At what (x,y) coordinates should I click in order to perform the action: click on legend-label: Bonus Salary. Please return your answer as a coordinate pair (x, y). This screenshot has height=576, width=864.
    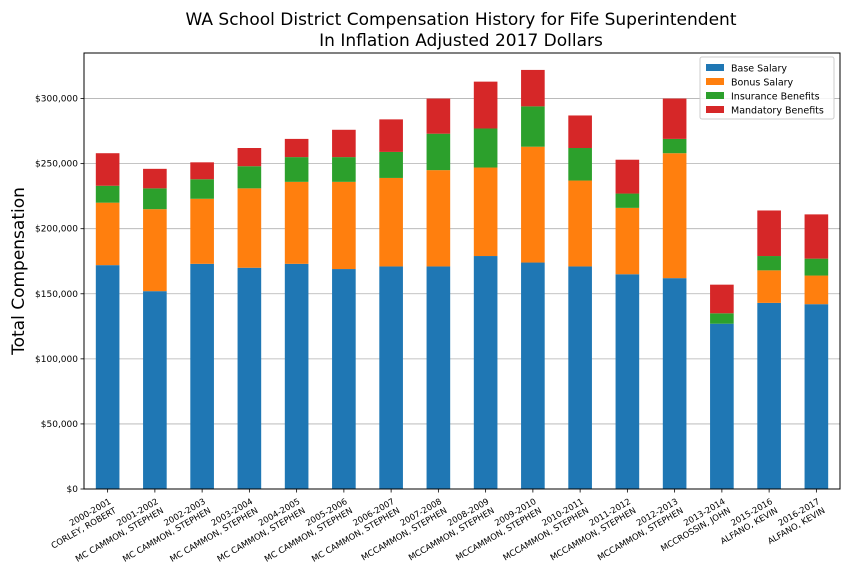
    Looking at the image, I should click on (762, 83).